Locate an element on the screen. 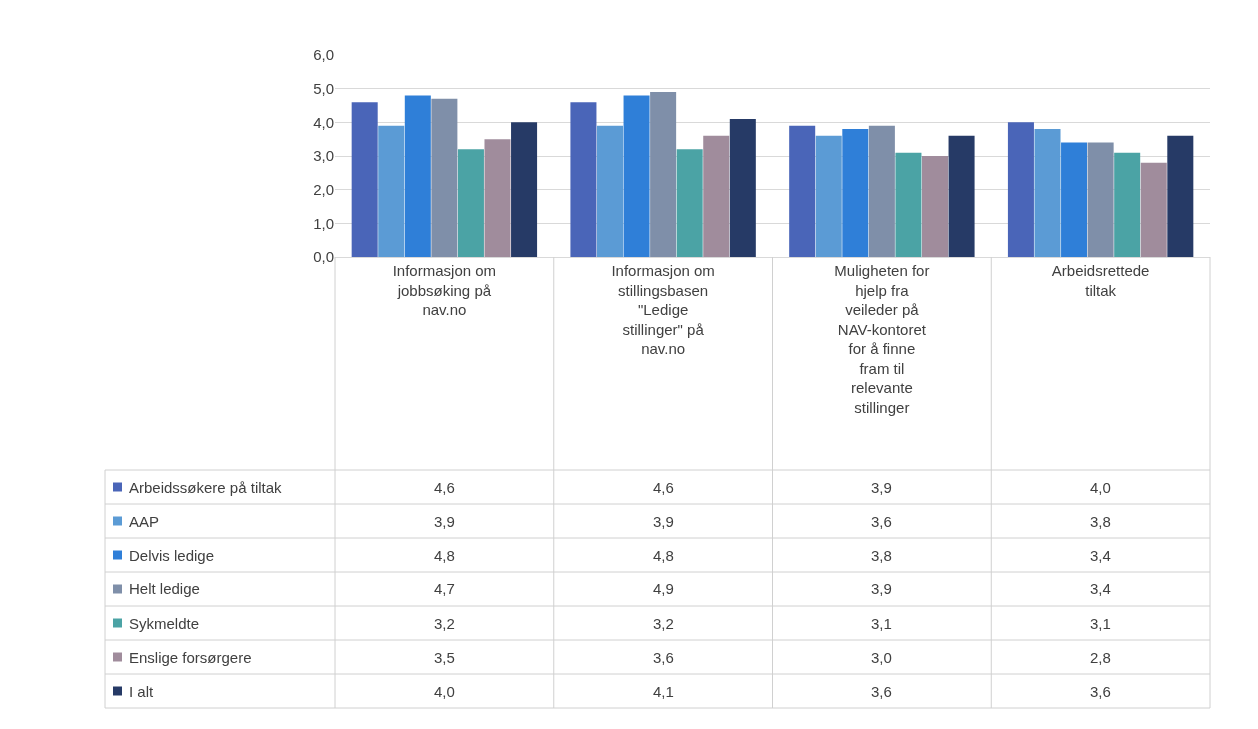 This screenshot has width=1258, height=729. x-tick-label: Informasjon om jobbsøking på nav.no is located at coordinates (444, 290).